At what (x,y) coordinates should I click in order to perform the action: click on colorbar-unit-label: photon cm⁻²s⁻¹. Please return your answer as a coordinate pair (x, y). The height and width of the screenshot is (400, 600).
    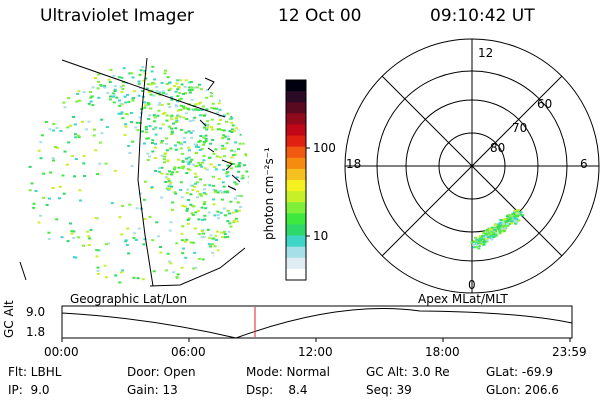
    Looking at the image, I should click on (269, 193).